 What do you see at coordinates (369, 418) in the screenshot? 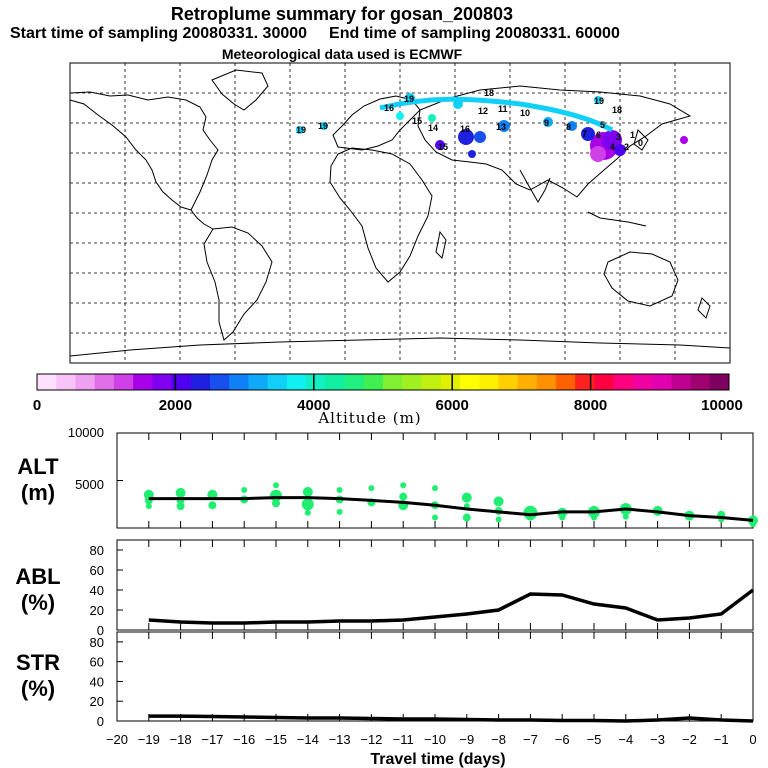
I see `colorbar-label: Altitude (m)` at bounding box center [369, 418].